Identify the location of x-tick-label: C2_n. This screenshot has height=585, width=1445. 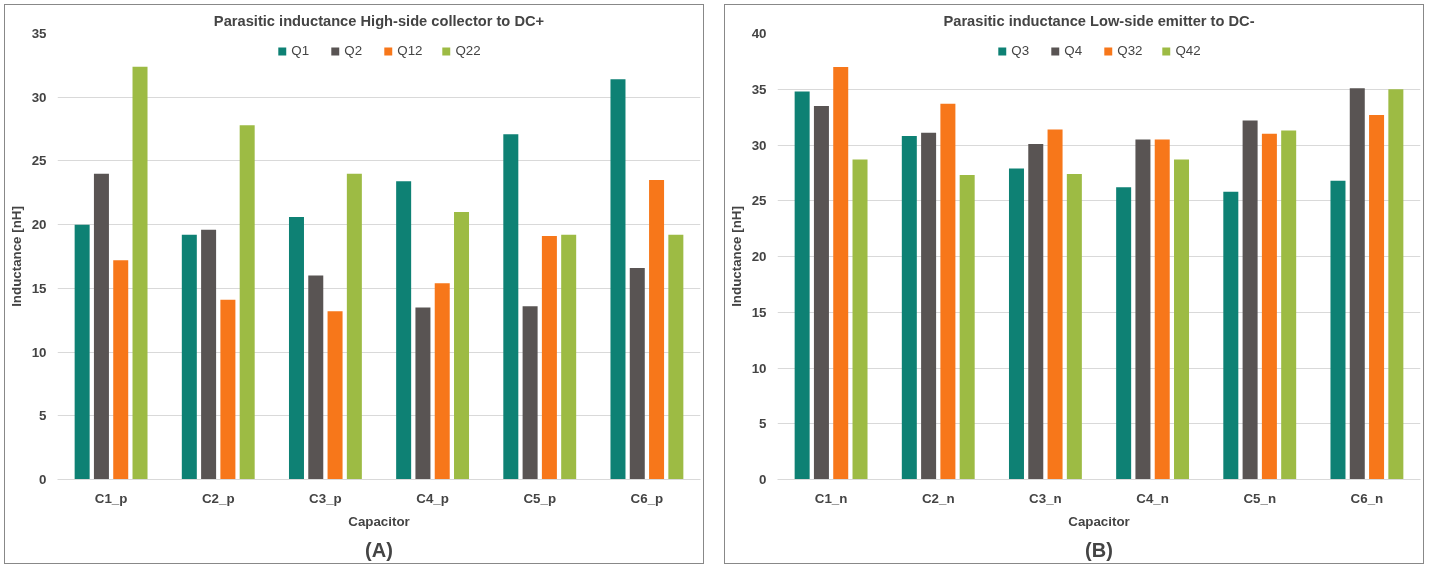
(938, 498).